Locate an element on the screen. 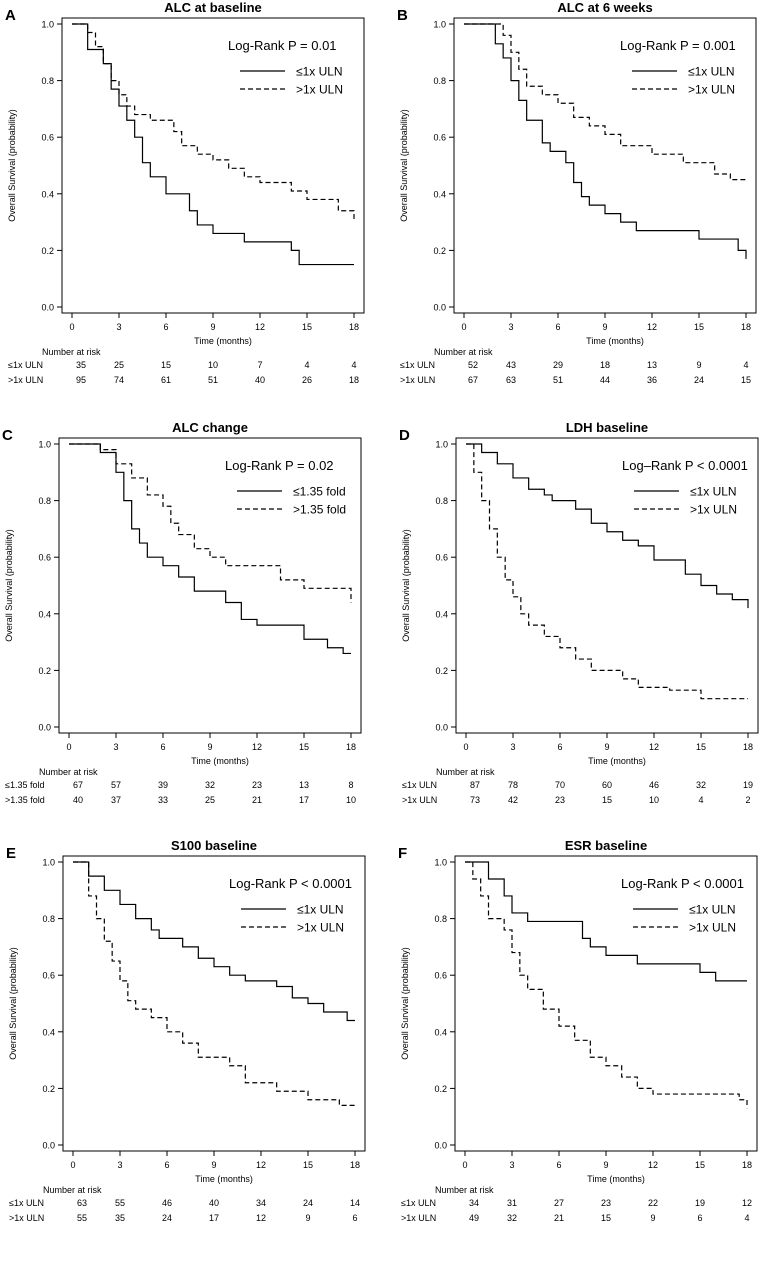  chart-title: ESR baseline is located at coordinates (606, 845).